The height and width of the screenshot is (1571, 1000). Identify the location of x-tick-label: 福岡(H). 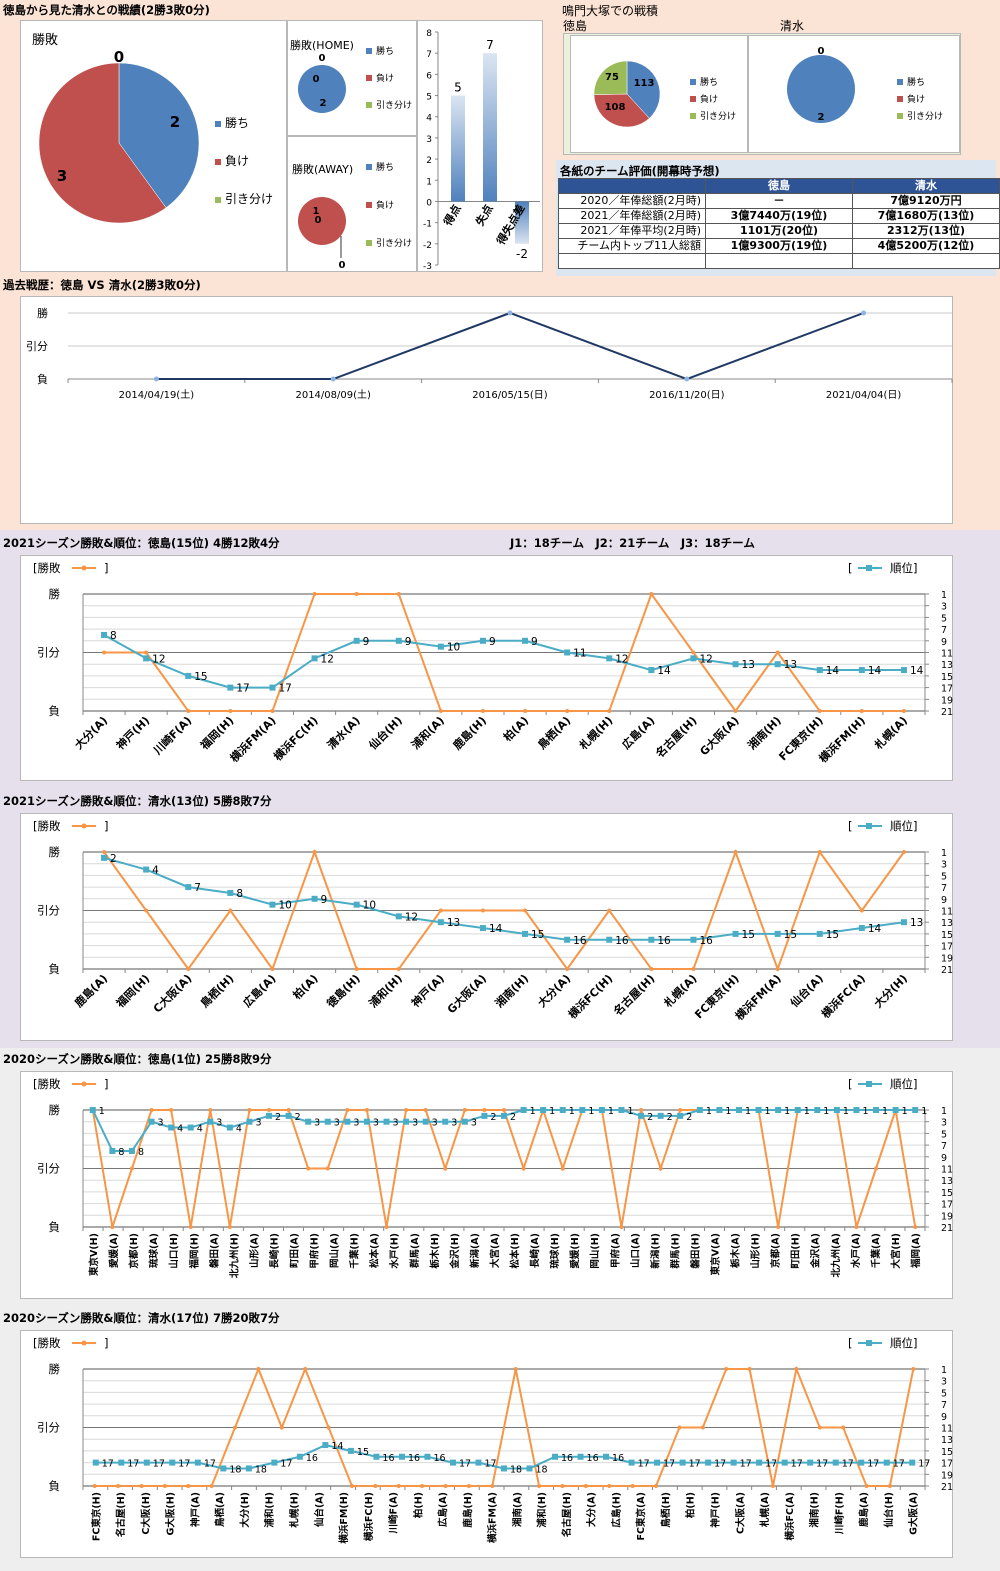
(194, 1251).